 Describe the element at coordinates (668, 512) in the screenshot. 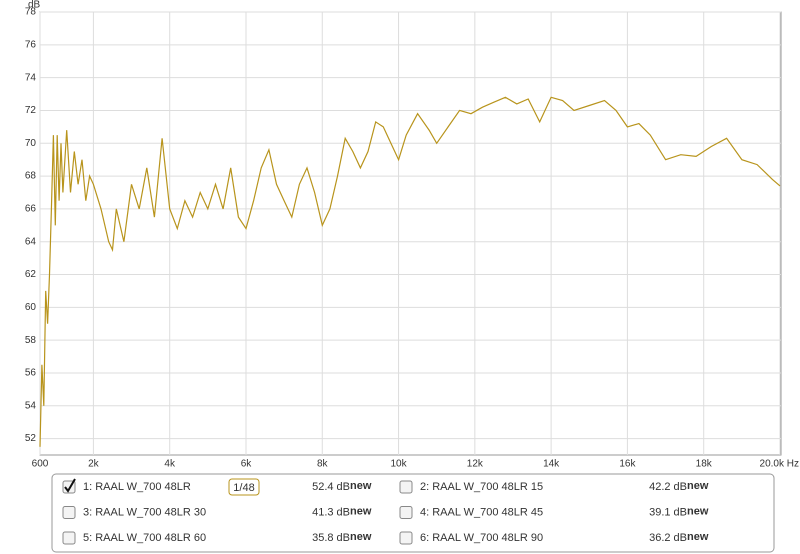

I see `legend-level: 39.1 dB` at that location.